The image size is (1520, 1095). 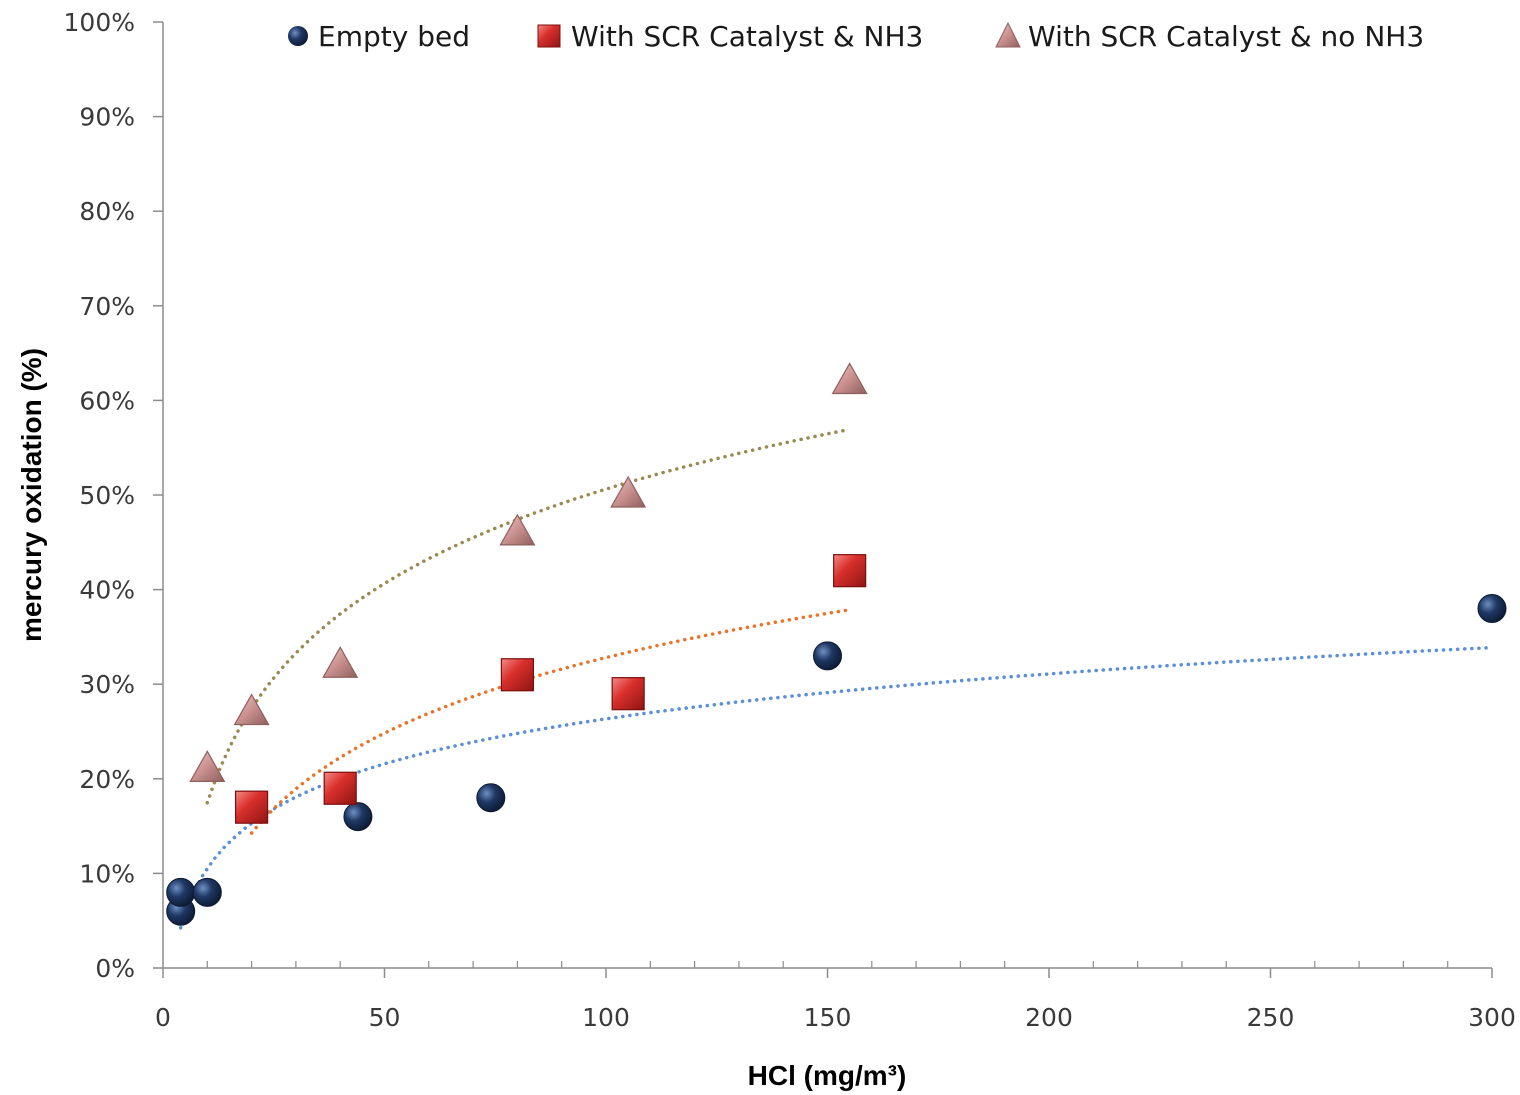 I want to click on legend-item-scr-no-nh3: With SCR Catalyst & no NH3, so click(x=1209, y=36).